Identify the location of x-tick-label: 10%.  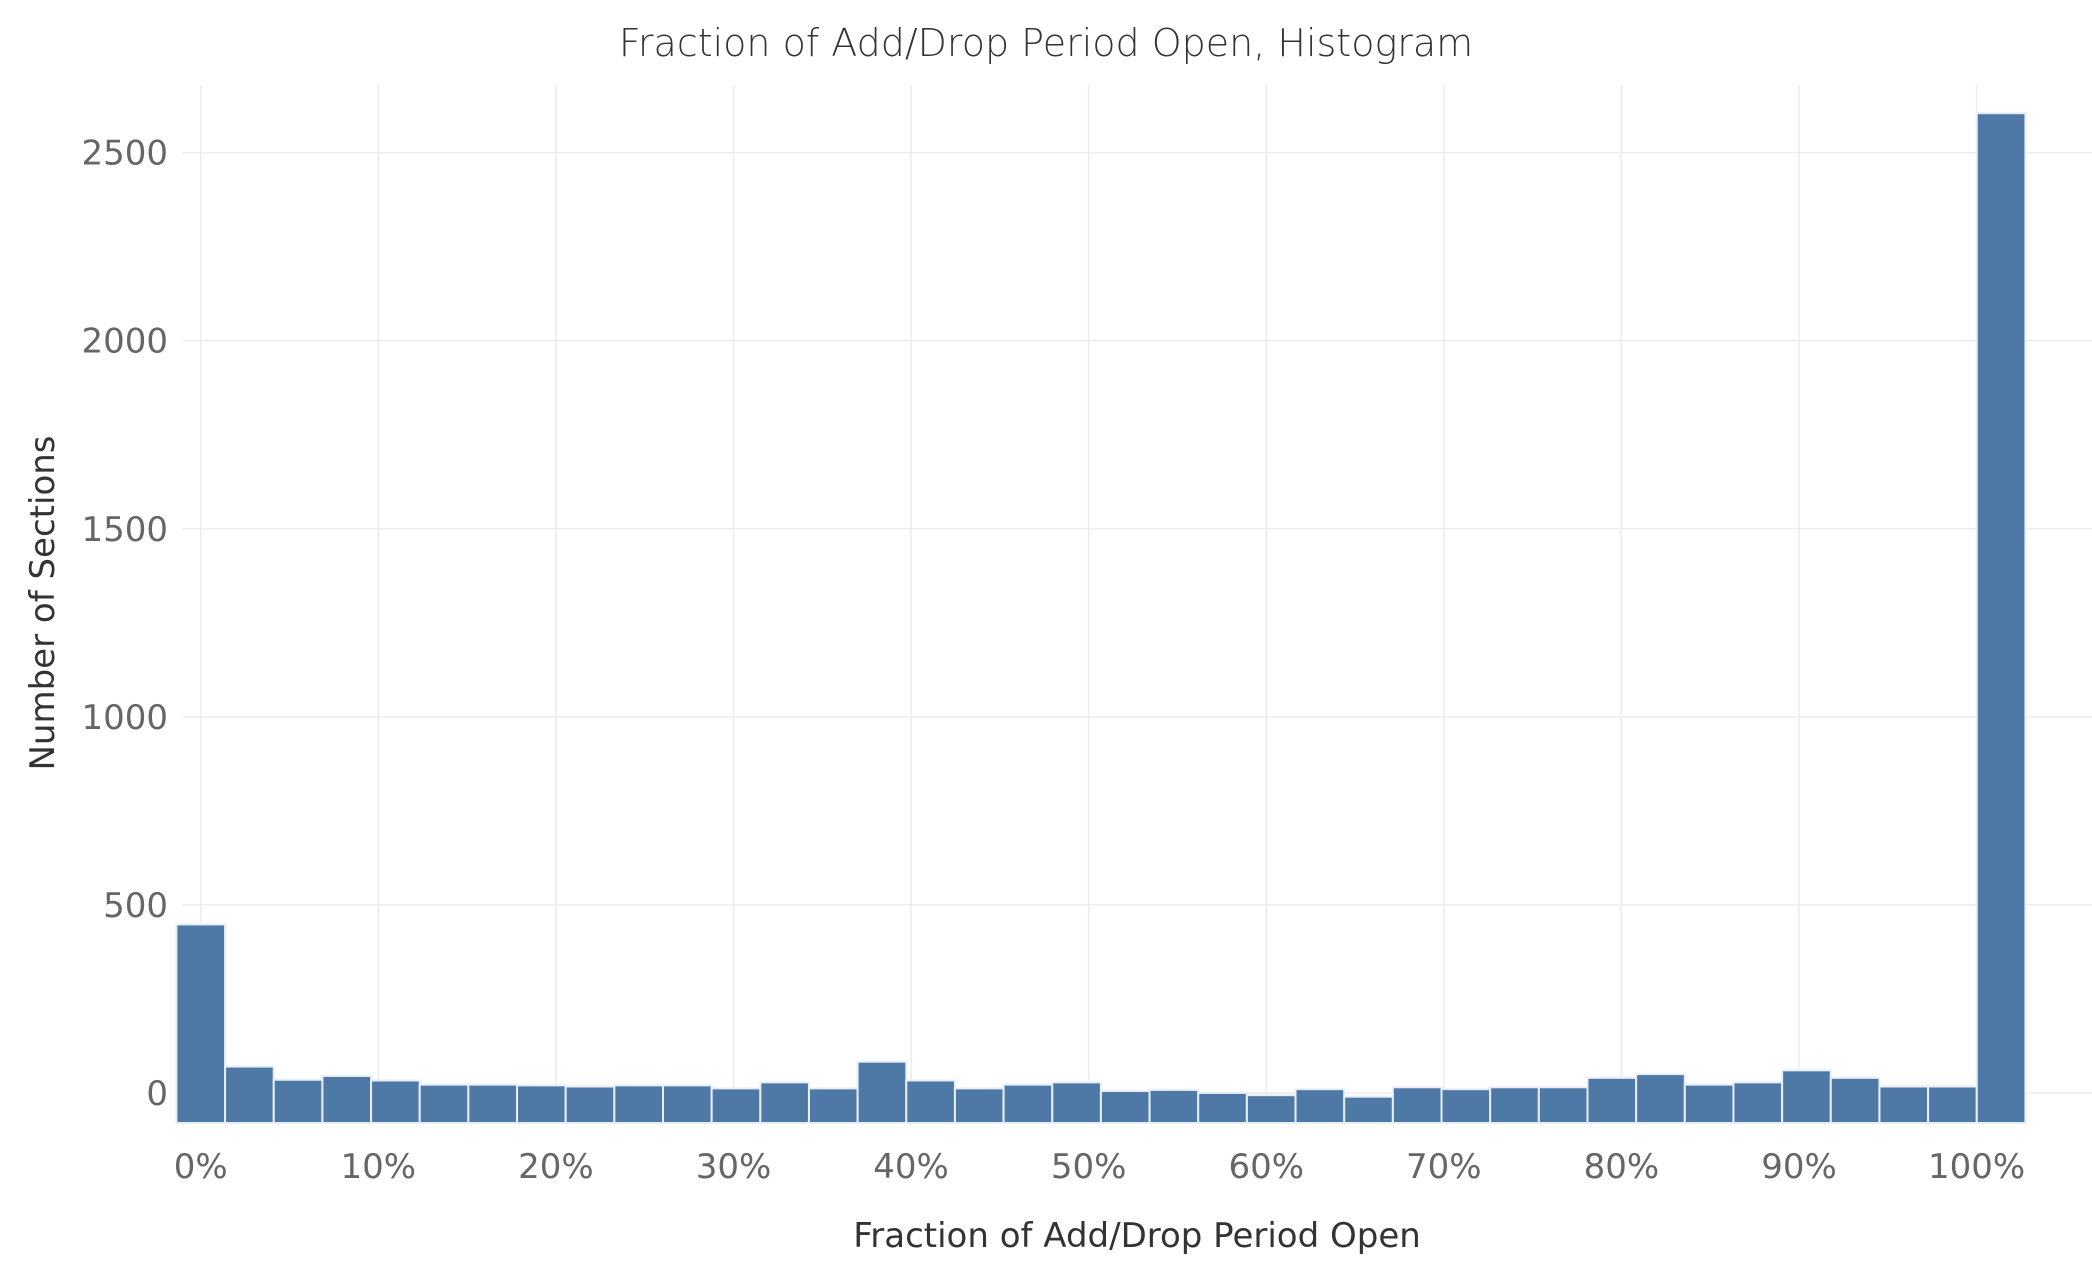
(379, 1167).